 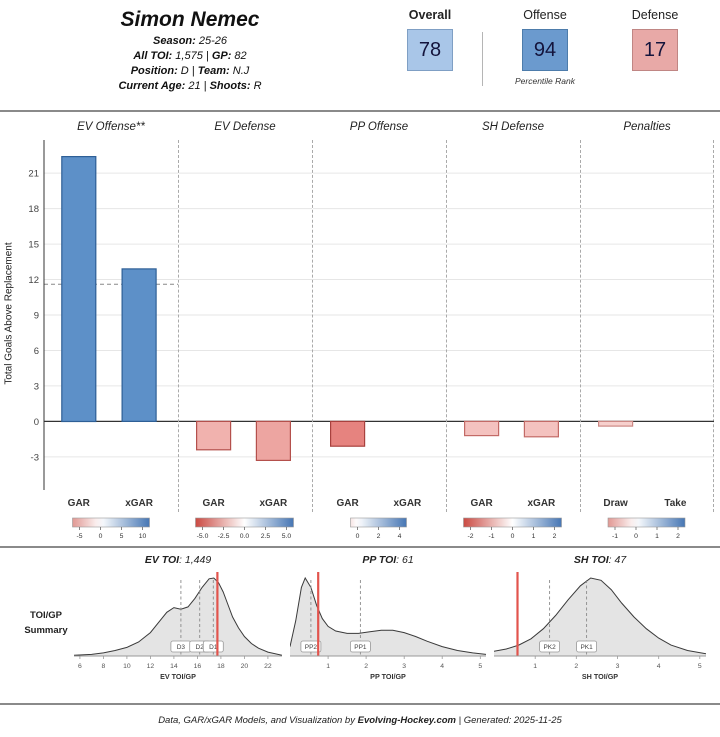 What do you see at coordinates (245, 666) in the screenshot?
I see `svg-text: 20` at bounding box center [245, 666].